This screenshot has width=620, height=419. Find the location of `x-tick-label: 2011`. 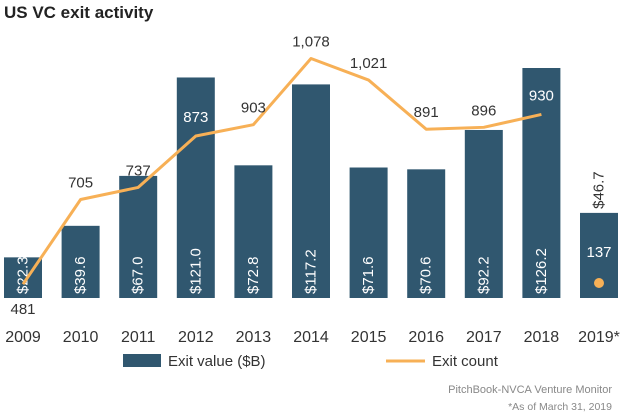

x-tick-label: 2011 is located at coordinates (138, 337).